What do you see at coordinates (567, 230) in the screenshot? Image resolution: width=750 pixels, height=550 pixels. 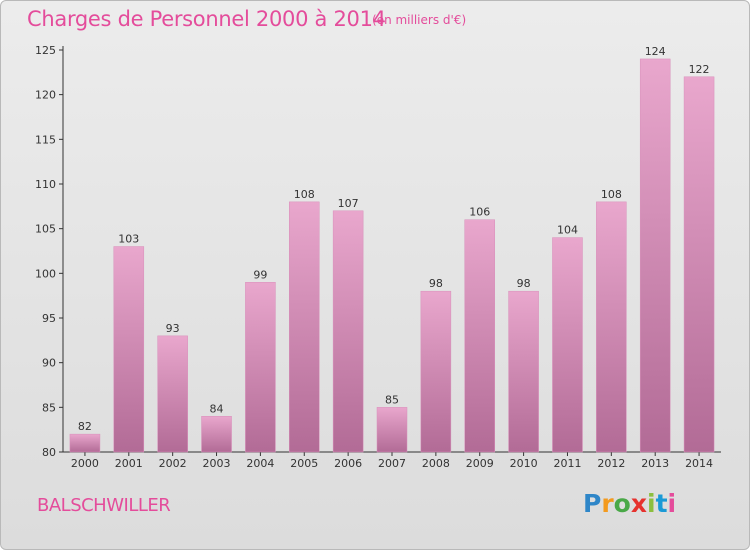 I see `bar-value-label: 104` at bounding box center [567, 230].